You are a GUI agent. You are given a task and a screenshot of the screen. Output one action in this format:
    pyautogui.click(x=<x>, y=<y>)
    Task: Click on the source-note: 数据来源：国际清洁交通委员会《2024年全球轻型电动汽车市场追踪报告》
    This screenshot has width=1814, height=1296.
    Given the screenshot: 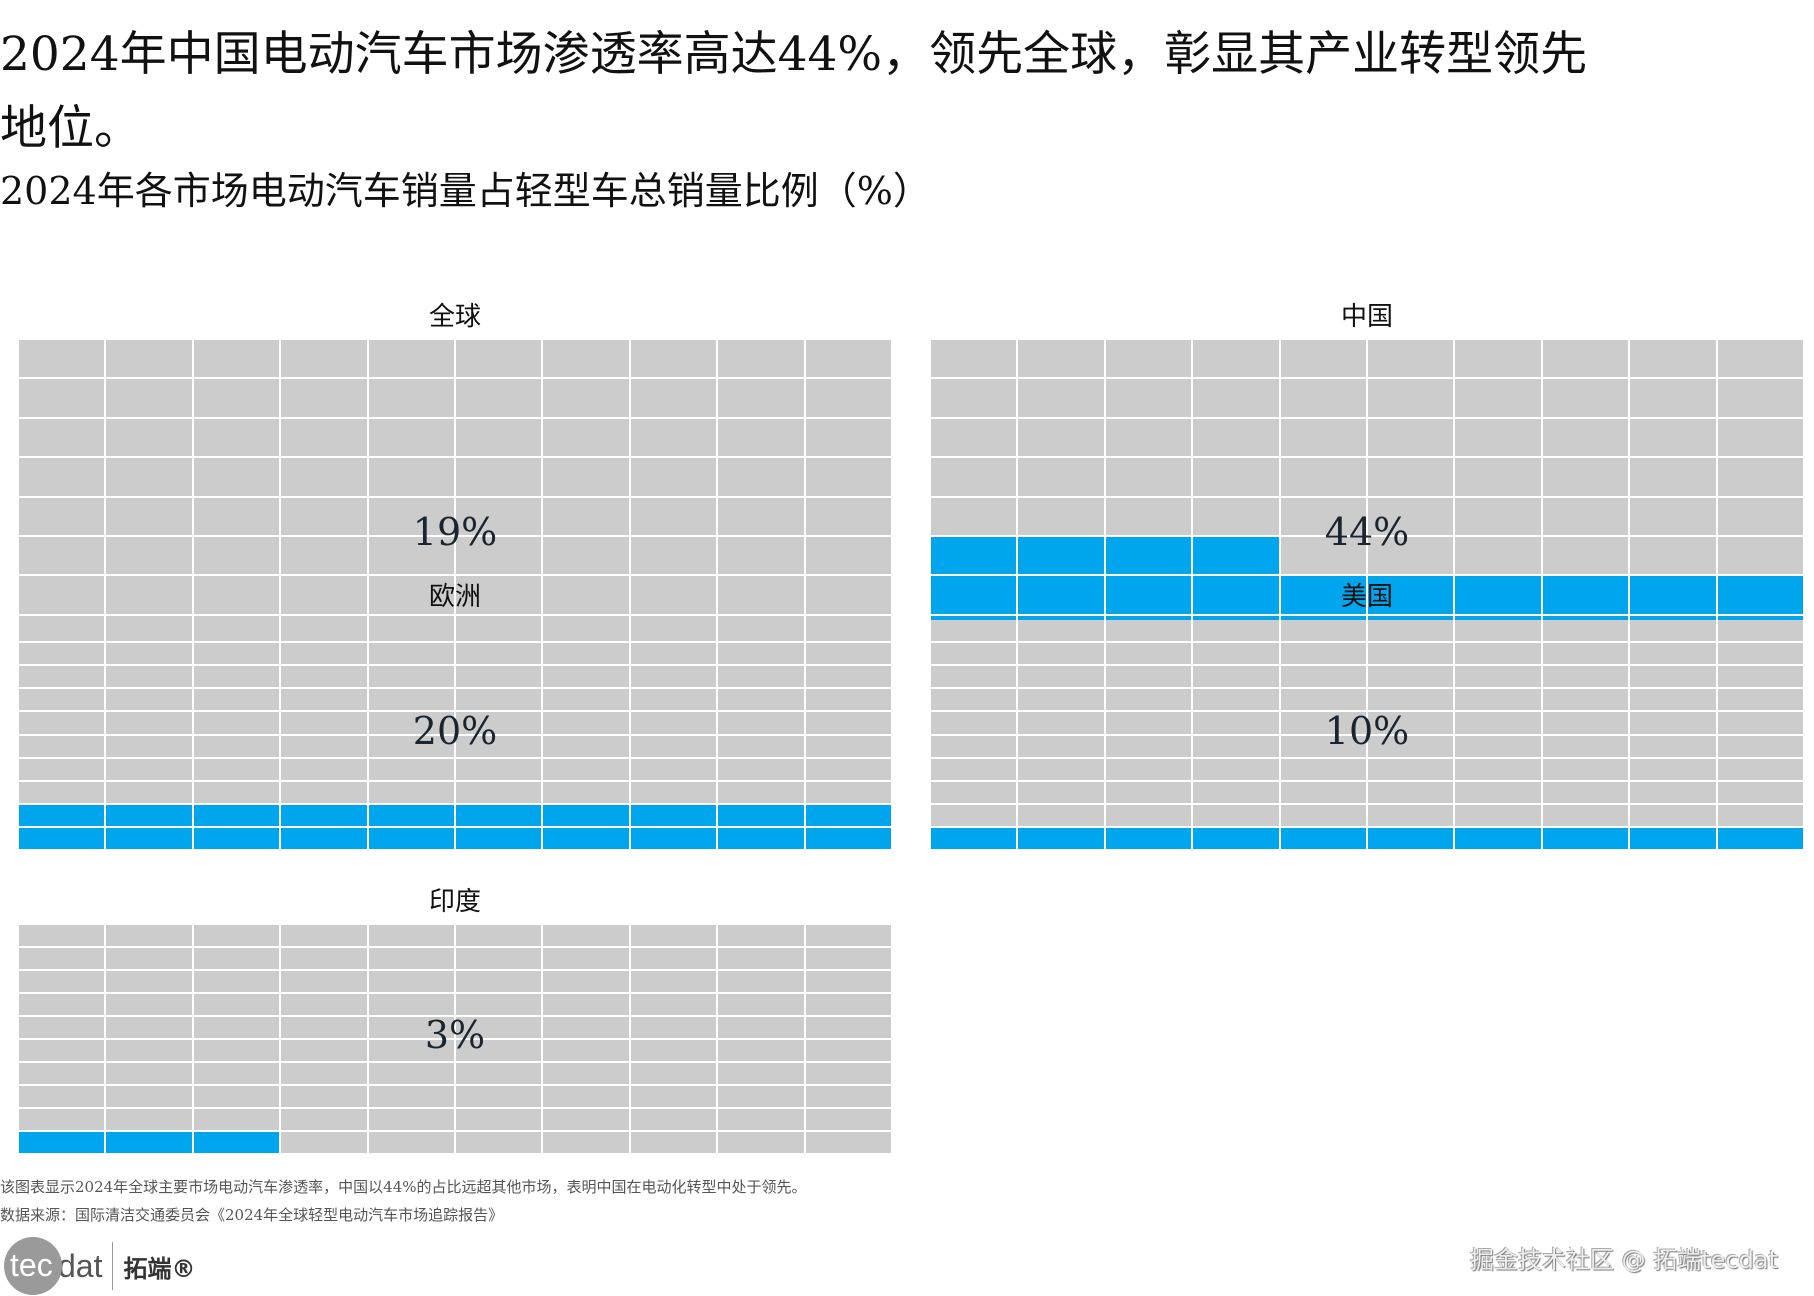 What is the action you would take?
    pyautogui.click(x=252, y=1215)
    